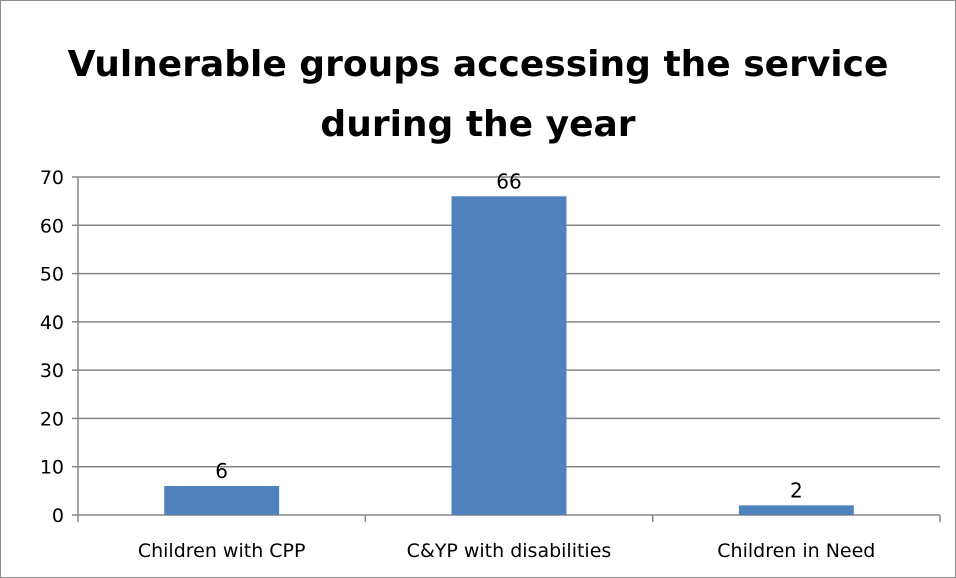 Image resolution: width=956 pixels, height=578 pixels. I want to click on category-label-2: Children in Need, so click(796, 551).